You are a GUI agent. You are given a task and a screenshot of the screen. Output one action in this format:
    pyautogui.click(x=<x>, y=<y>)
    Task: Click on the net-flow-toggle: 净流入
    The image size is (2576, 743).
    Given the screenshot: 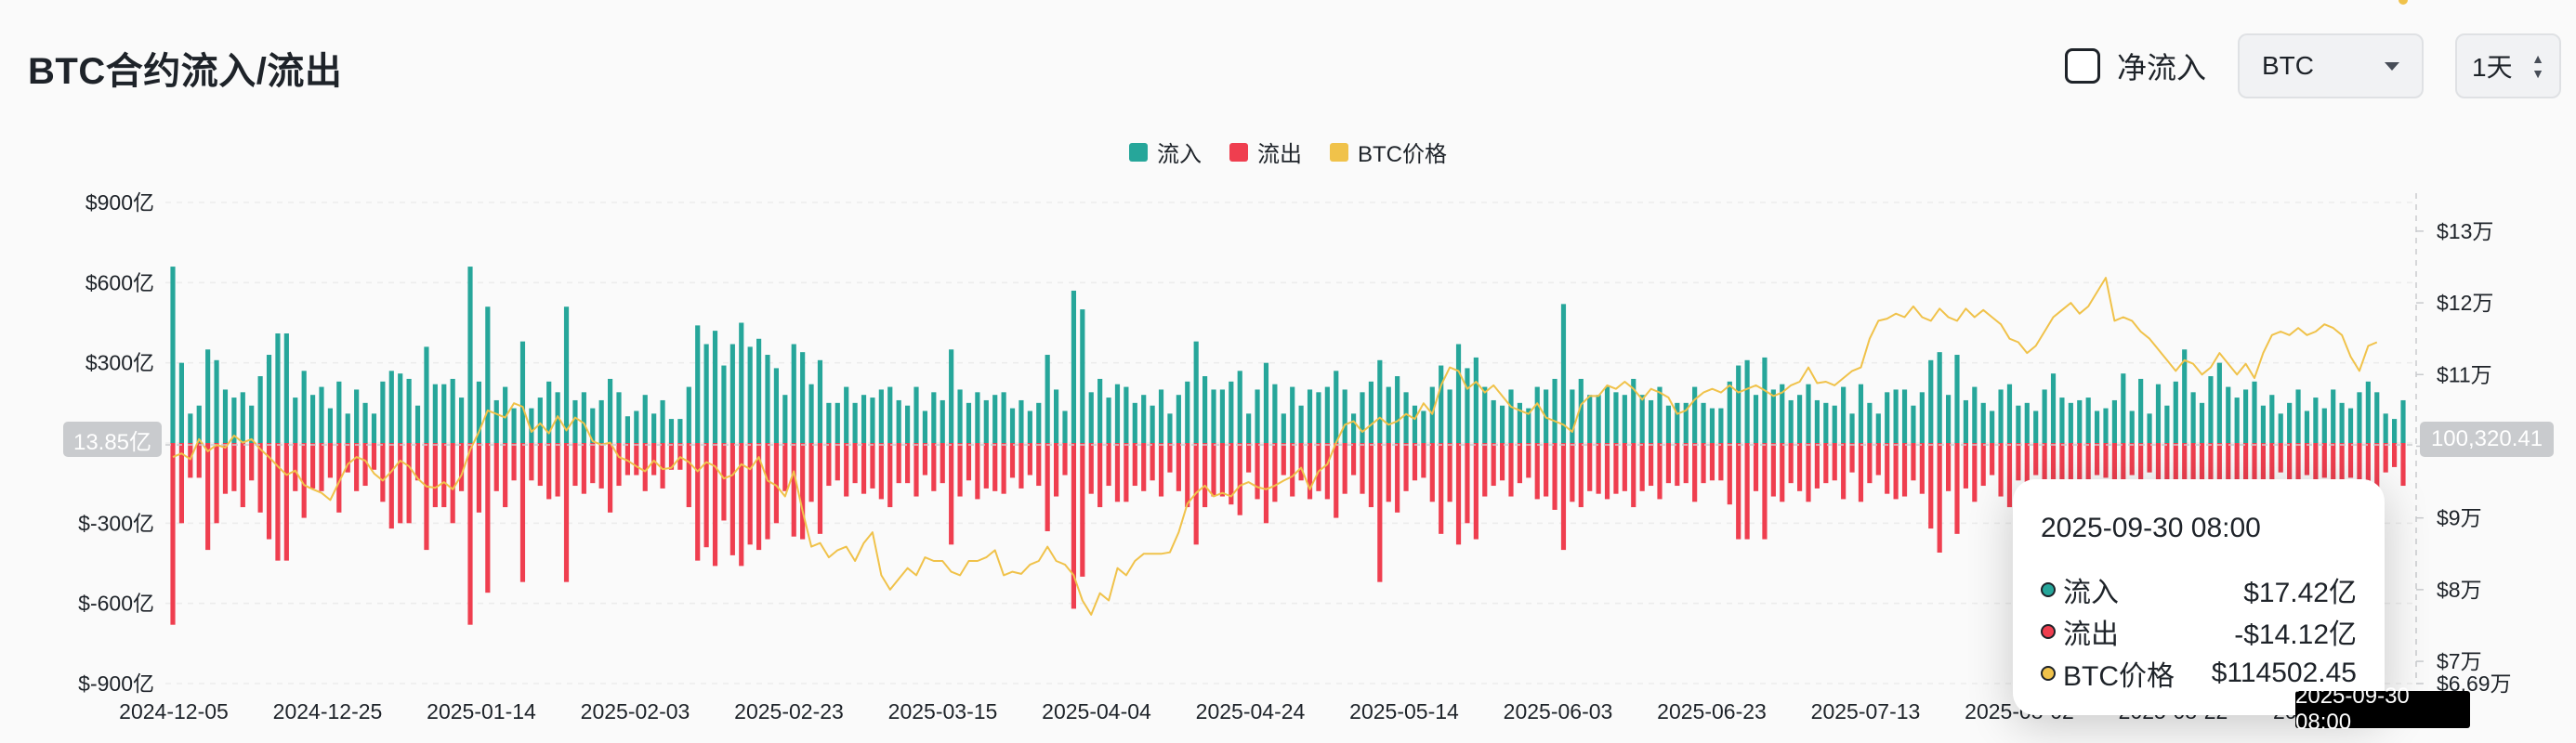 What is the action you would take?
    pyautogui.click(x=2135, y=66)
    